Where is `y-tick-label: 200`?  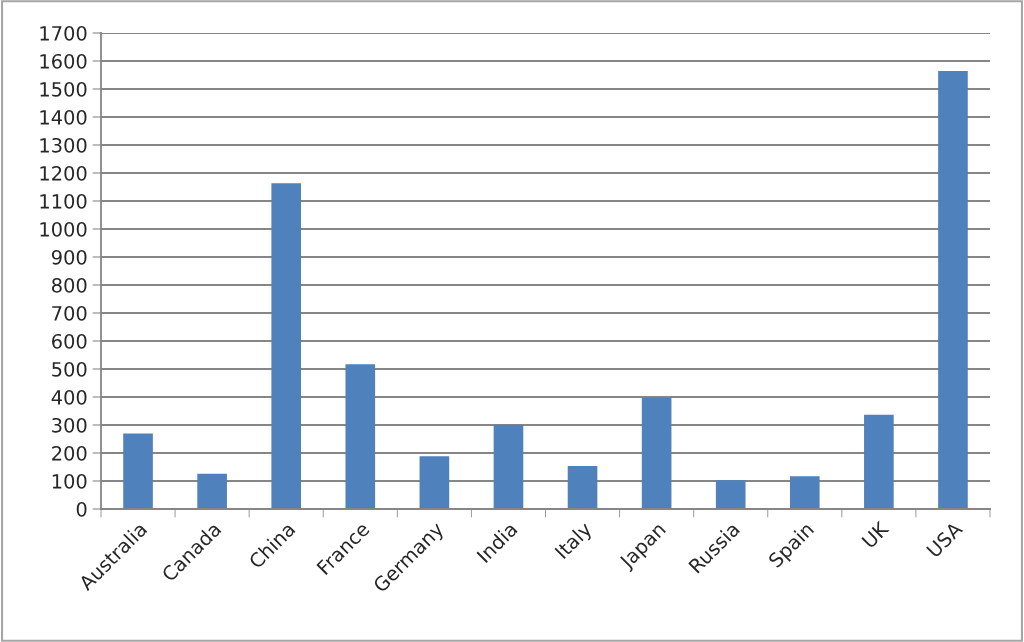 y-tick-label: 200 is located at coordinates (69, 453).